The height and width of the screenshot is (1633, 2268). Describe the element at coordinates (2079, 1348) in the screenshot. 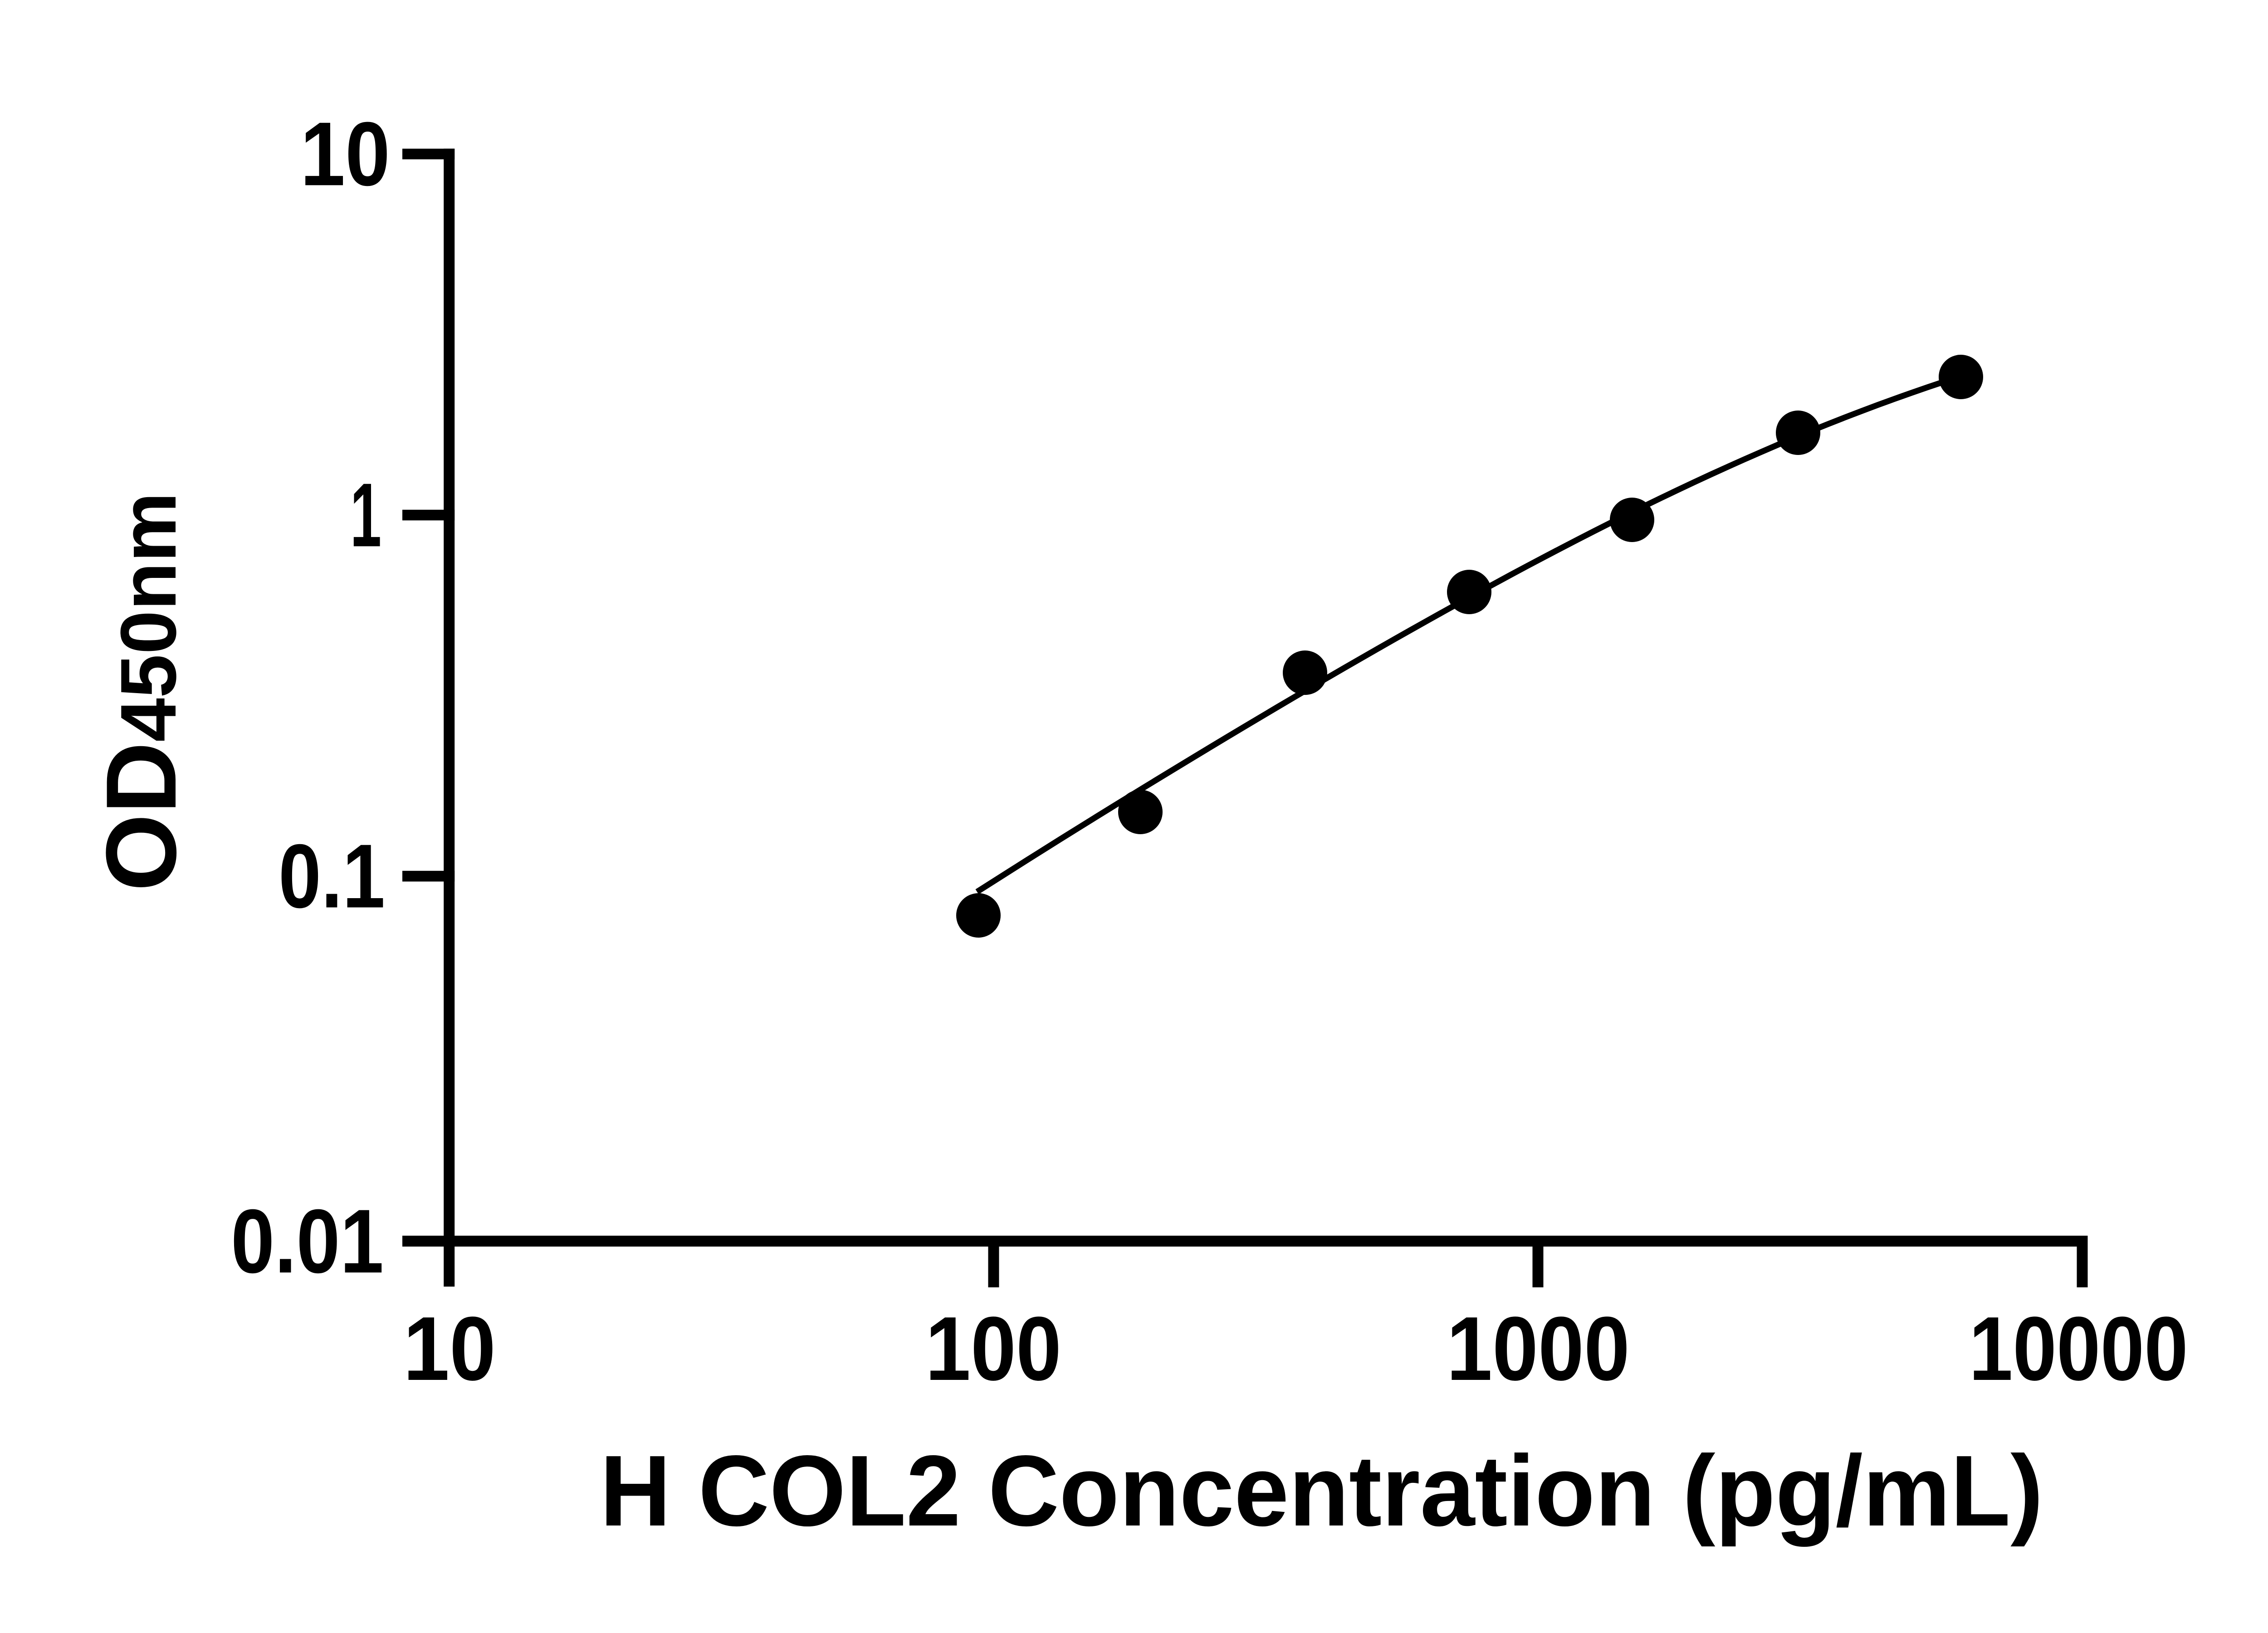

I see `svg-text: 10000` at that location.